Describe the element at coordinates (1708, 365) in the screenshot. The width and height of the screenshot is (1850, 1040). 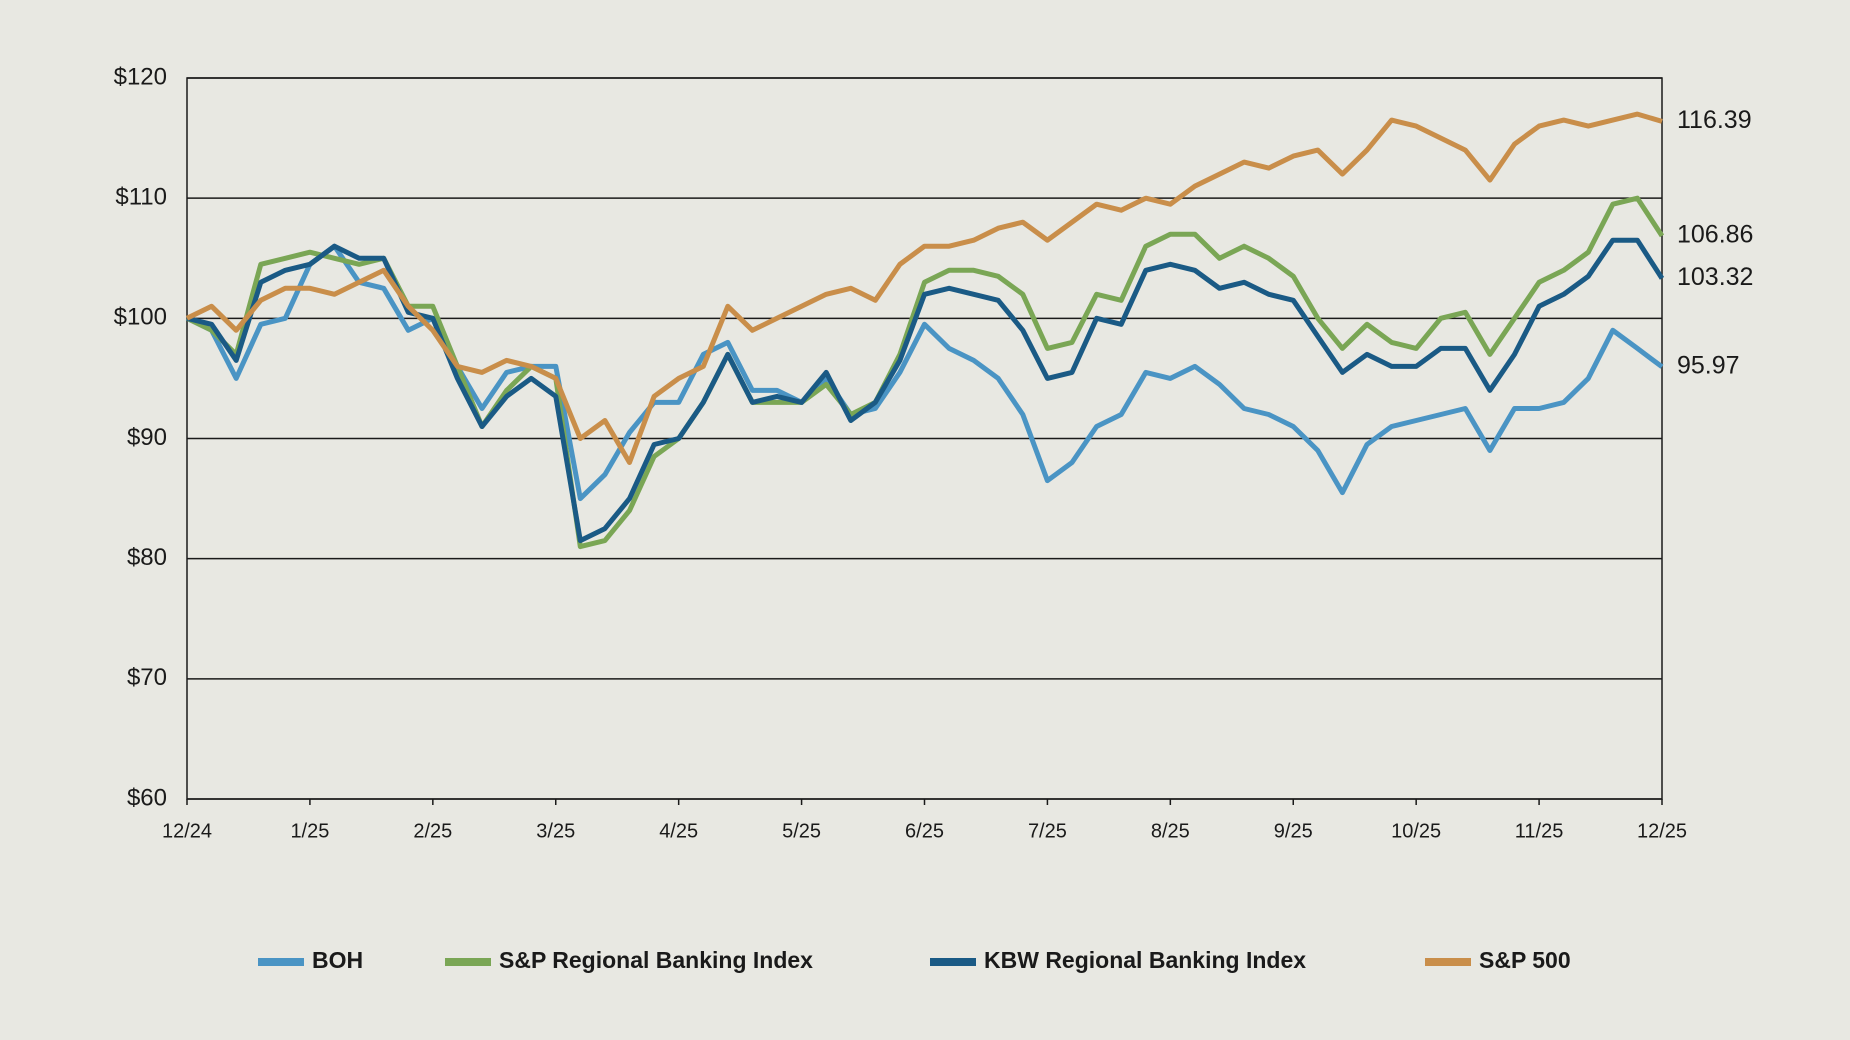
I see `end-value-label: 95.97` at that location.